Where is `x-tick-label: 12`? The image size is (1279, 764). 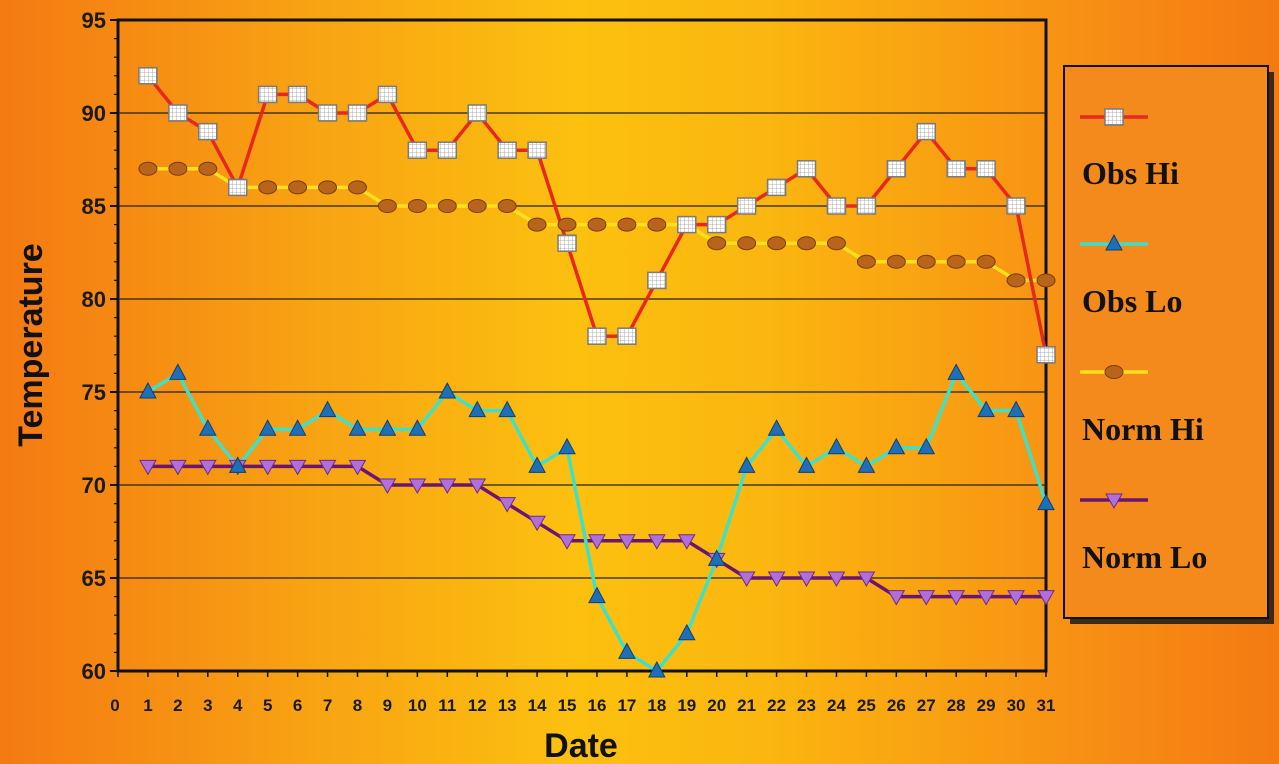
x-tick-label: 12 is located at coordinates (477, 705).